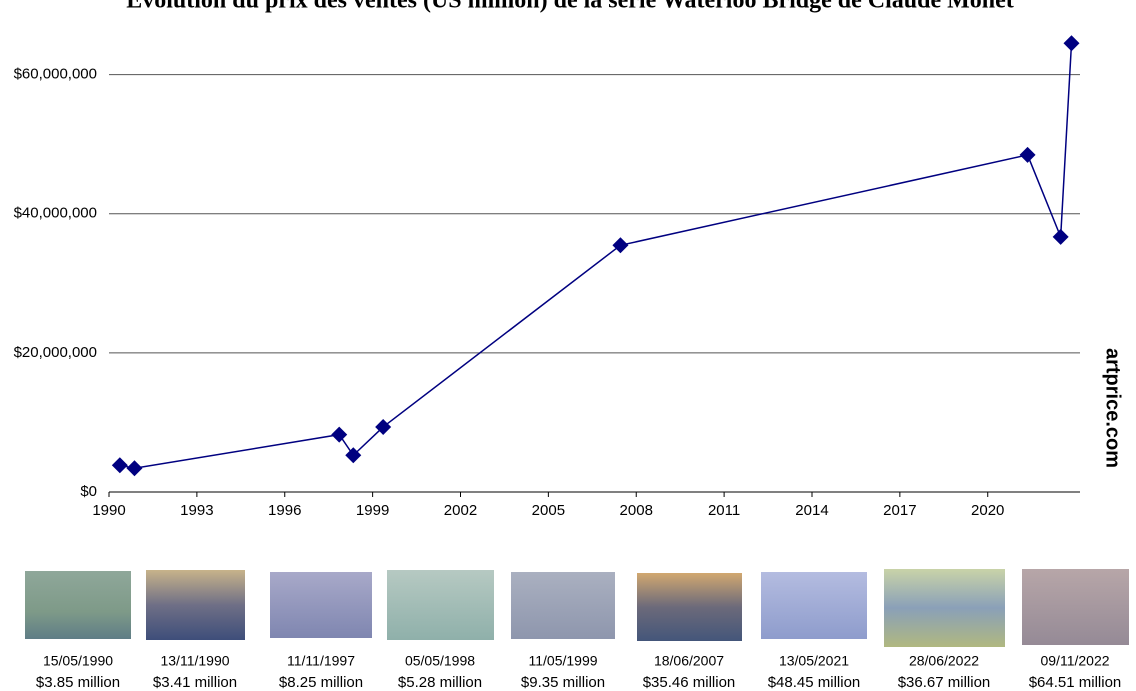  What do you see at coordinates (440, 661) in the screenshot?
I see `caption-date: 05/05/1998` at bounding box center [440, 661].